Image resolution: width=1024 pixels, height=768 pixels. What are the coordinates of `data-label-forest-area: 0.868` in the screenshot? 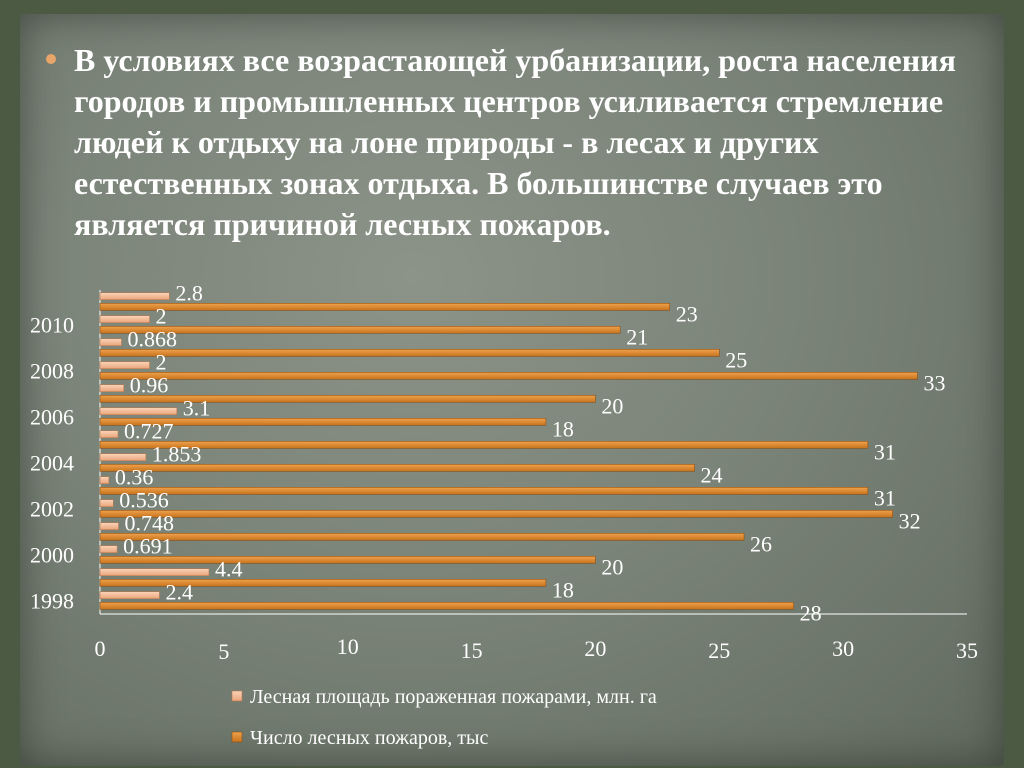 It's located at (153, 339).